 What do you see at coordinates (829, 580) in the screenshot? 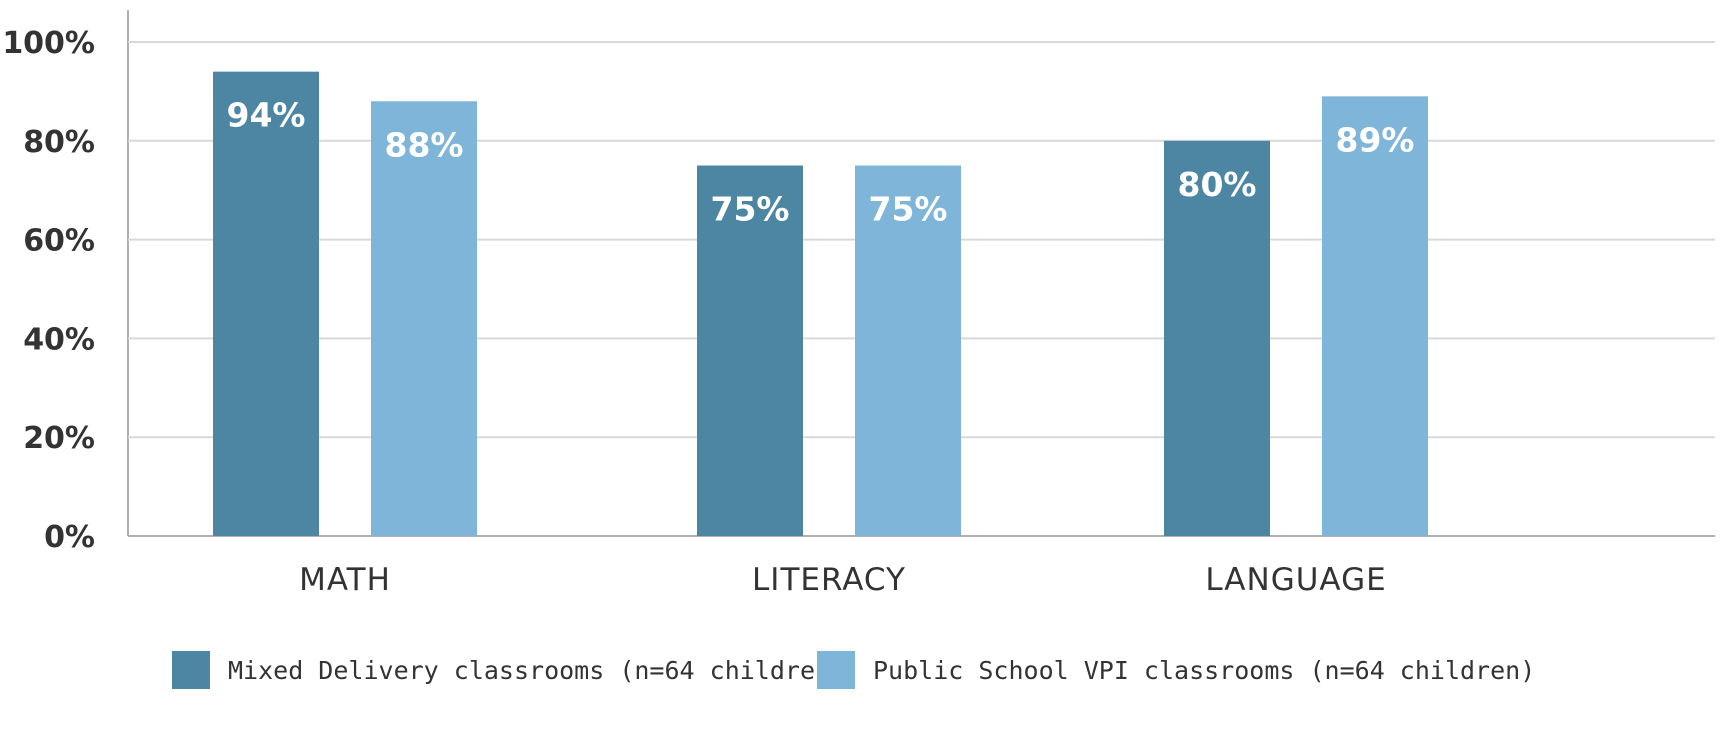
I see `x-category-label: LITERACY` at bounding box center [829, 580].